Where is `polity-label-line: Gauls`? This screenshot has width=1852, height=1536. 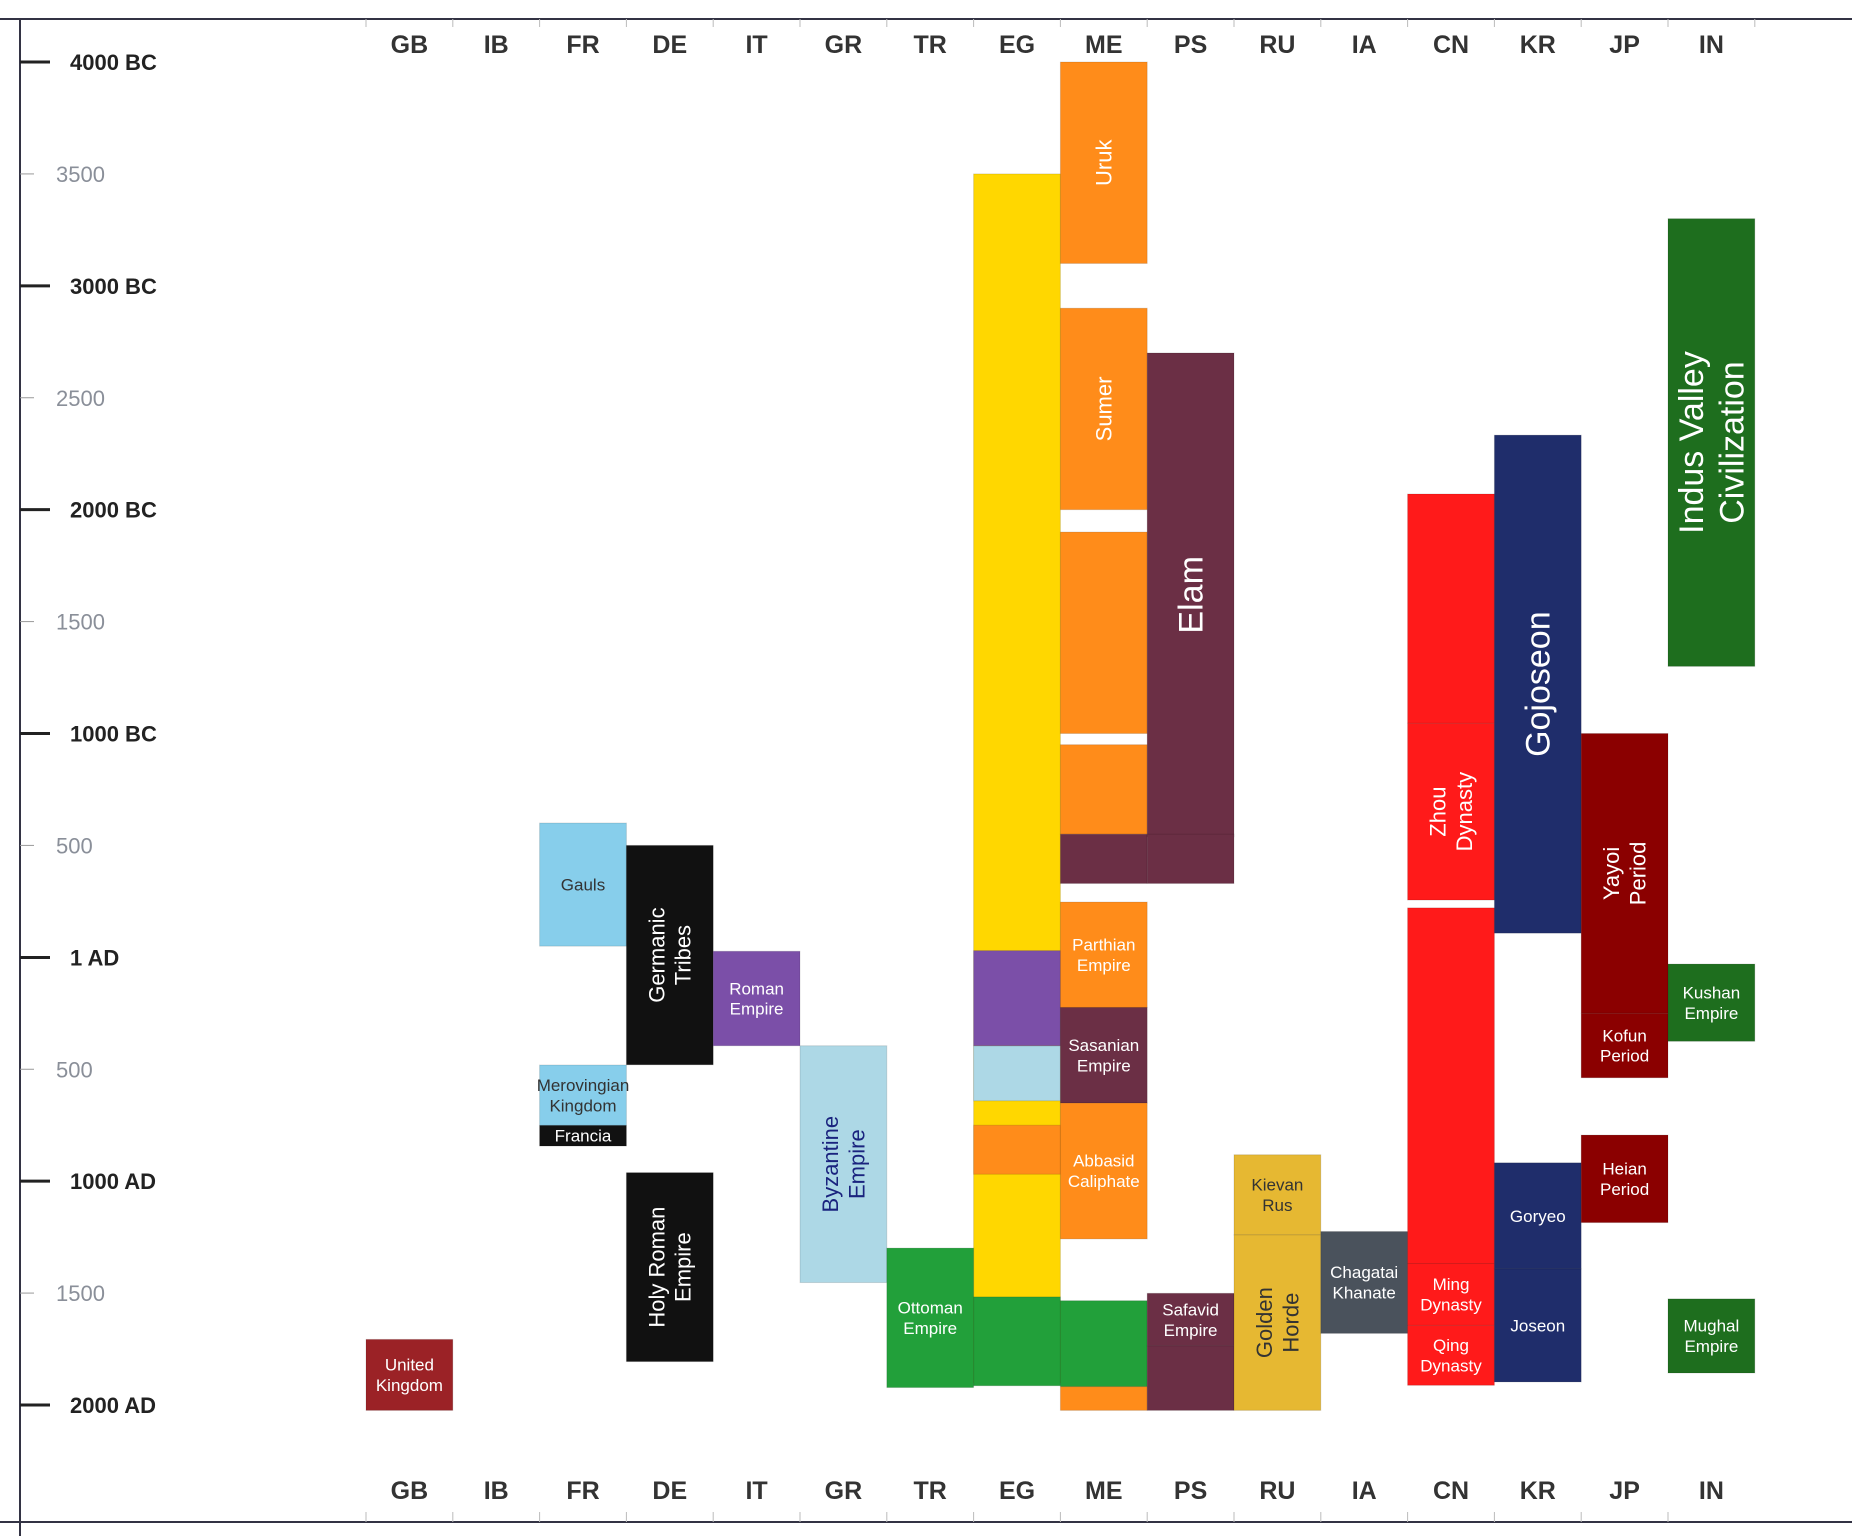
polity-label-line: Gauls is located at coordinates (583, 885).